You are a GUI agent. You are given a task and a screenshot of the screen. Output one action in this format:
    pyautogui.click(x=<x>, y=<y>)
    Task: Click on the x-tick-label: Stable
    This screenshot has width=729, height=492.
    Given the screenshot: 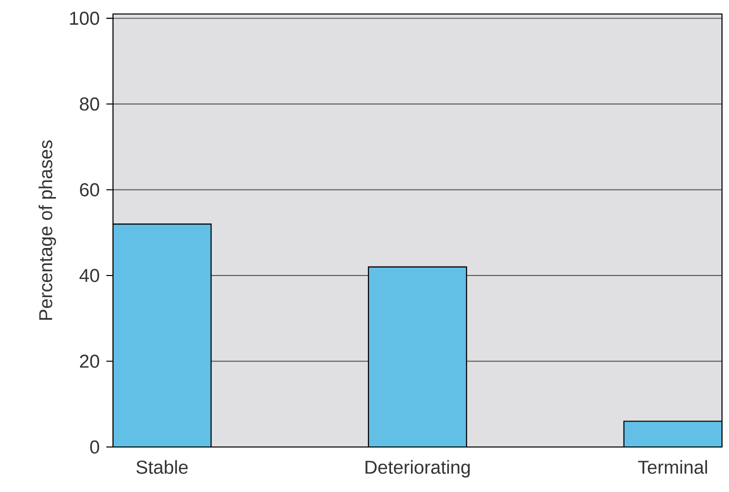 What is the action you would take?
    pyautogui.click(x=162, y=467)
    